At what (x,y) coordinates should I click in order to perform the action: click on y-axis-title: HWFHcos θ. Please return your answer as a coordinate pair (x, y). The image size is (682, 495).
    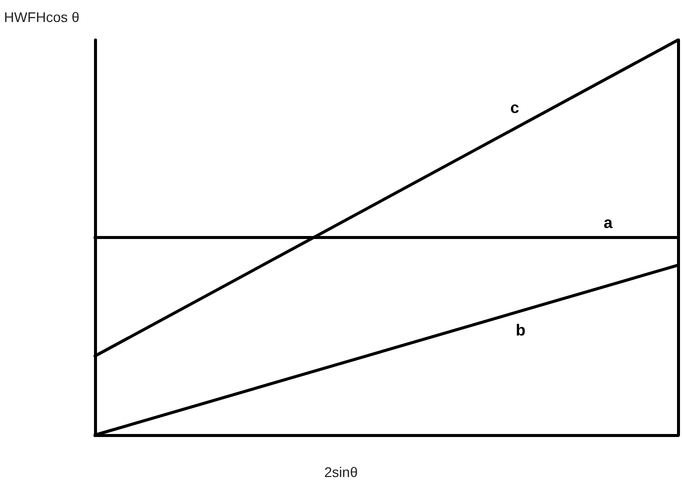
    Looking at the image, I should click on (42, 17).